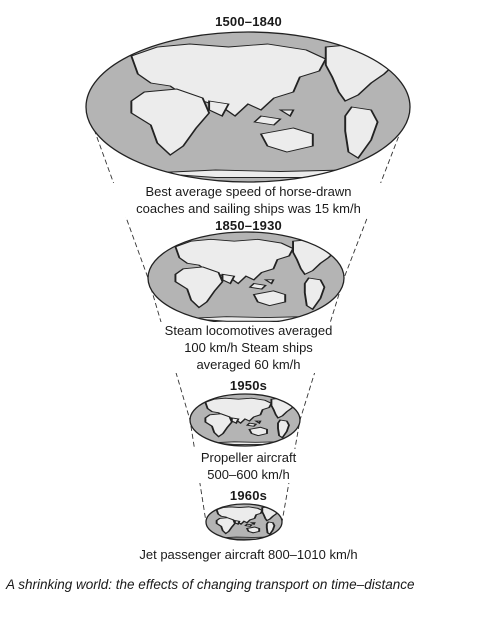 The width and height of the screenshot is (497, 638). I want to click on description-line: averaged 60 km/h, so click(248, 364).